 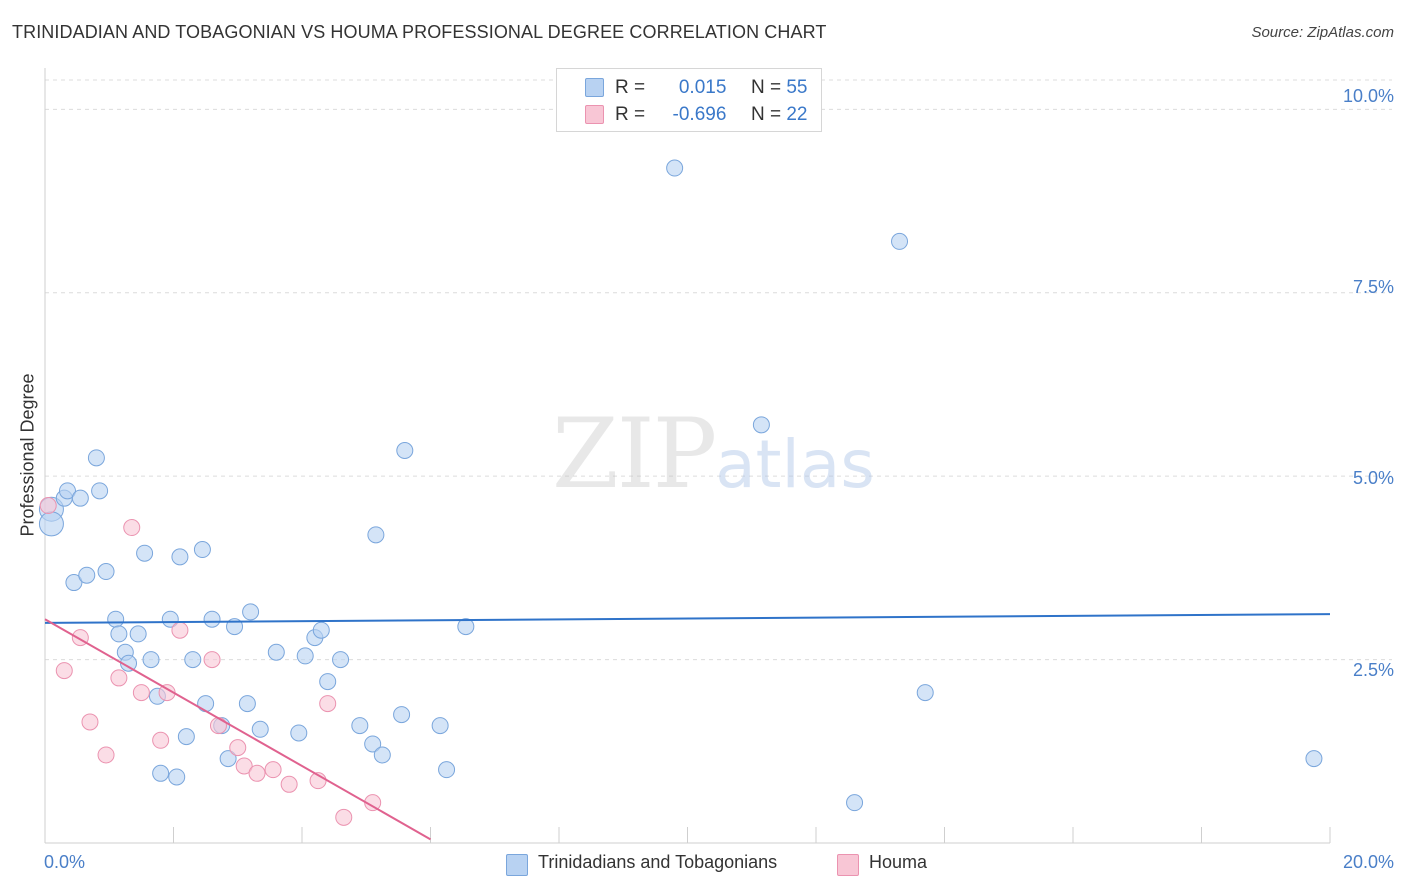 I want to click on series-legend-label-pink: Houma, so click(x=898, y=862).